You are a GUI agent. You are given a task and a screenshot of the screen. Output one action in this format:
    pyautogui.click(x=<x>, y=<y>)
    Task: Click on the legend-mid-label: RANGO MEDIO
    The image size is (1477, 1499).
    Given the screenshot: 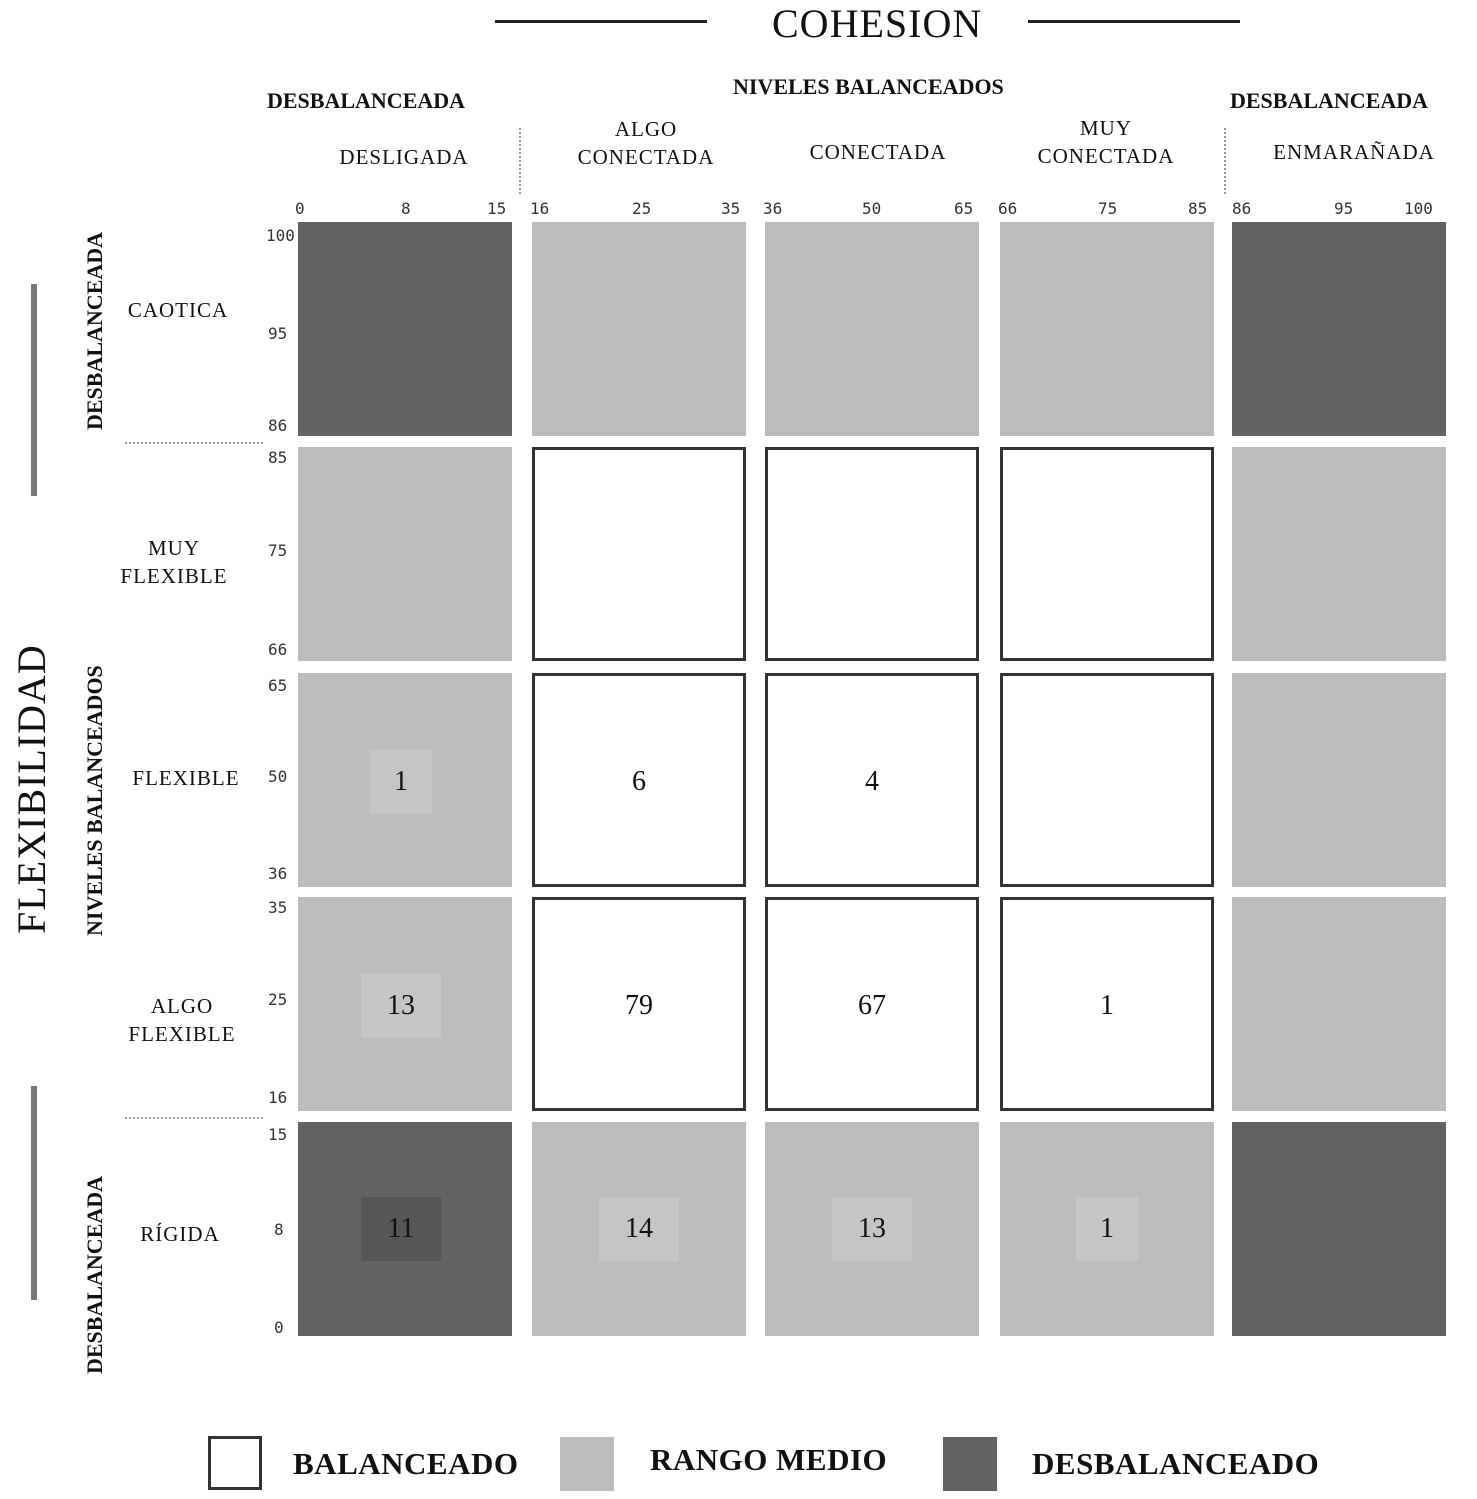 What is the action you would take?
    pyautogui.click(x=769, y=1459)
    